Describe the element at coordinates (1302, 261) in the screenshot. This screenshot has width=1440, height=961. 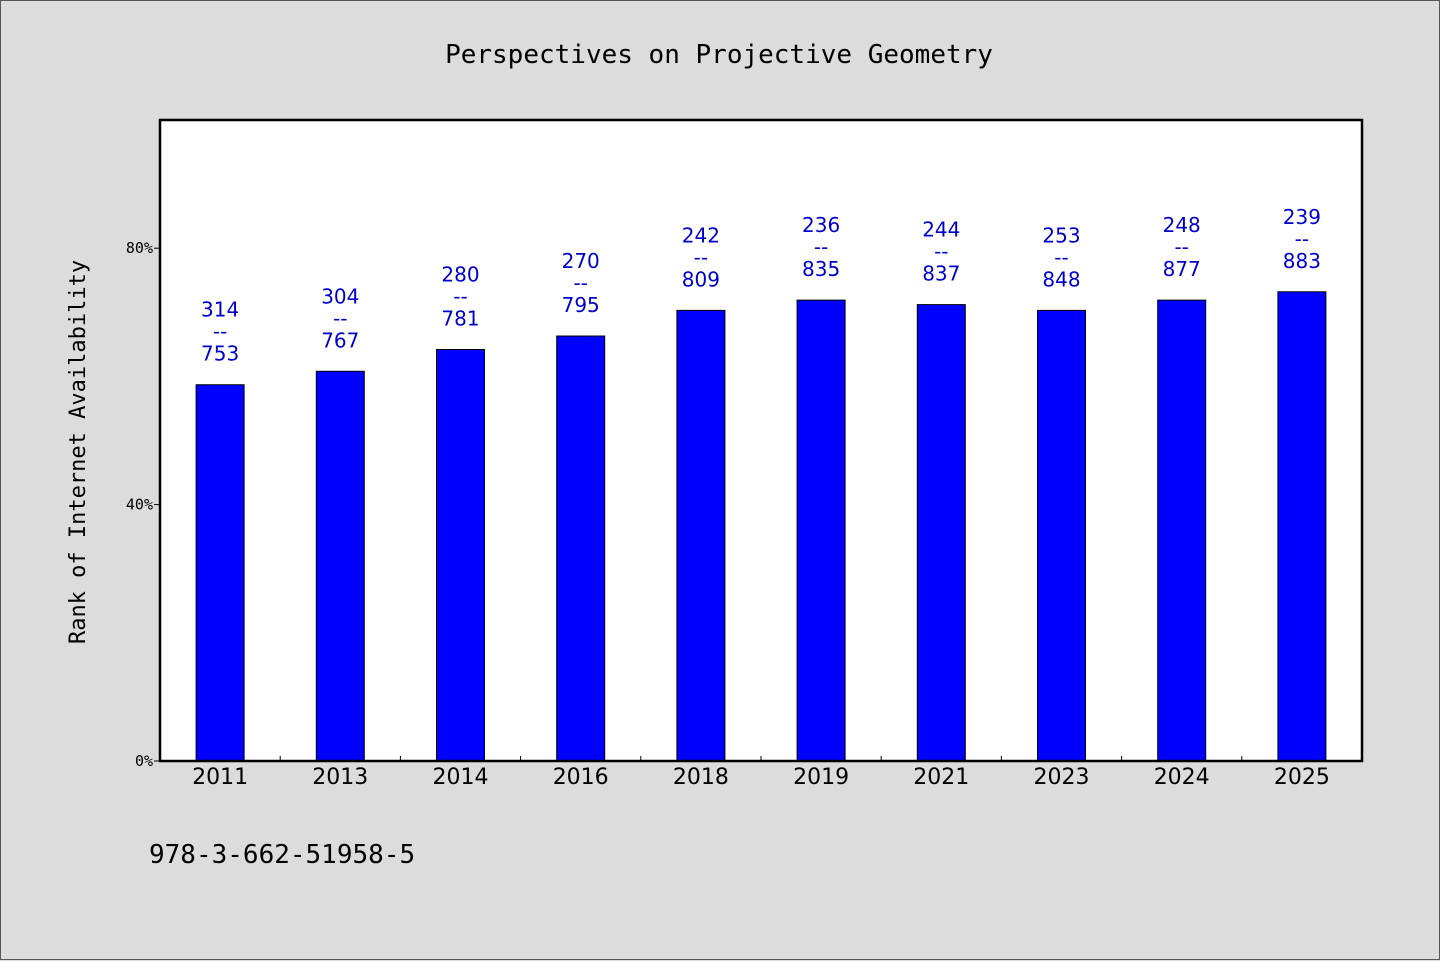
I see `data-label-2025-line-2: 883` at that location.